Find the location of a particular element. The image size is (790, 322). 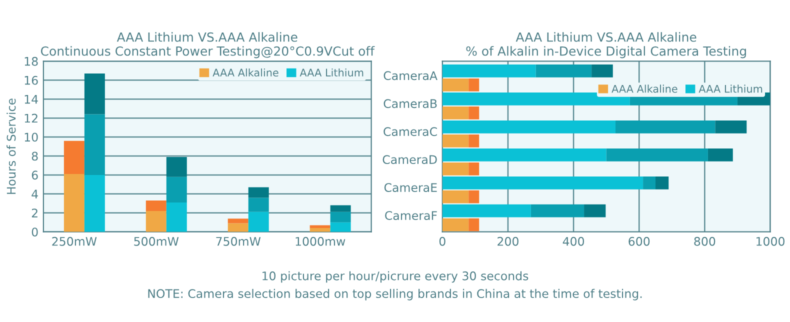

y-tick-label: 18 is located at coordinates (31, 61).